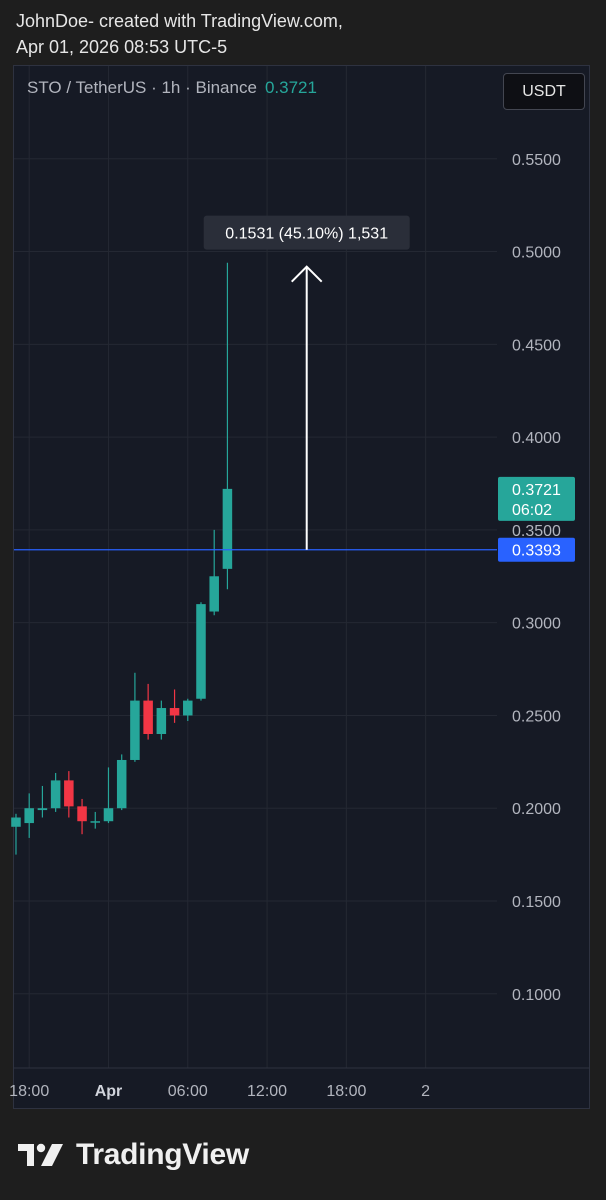  I want to click on last-price-tag-value: 0.3721, so click(536, 490).